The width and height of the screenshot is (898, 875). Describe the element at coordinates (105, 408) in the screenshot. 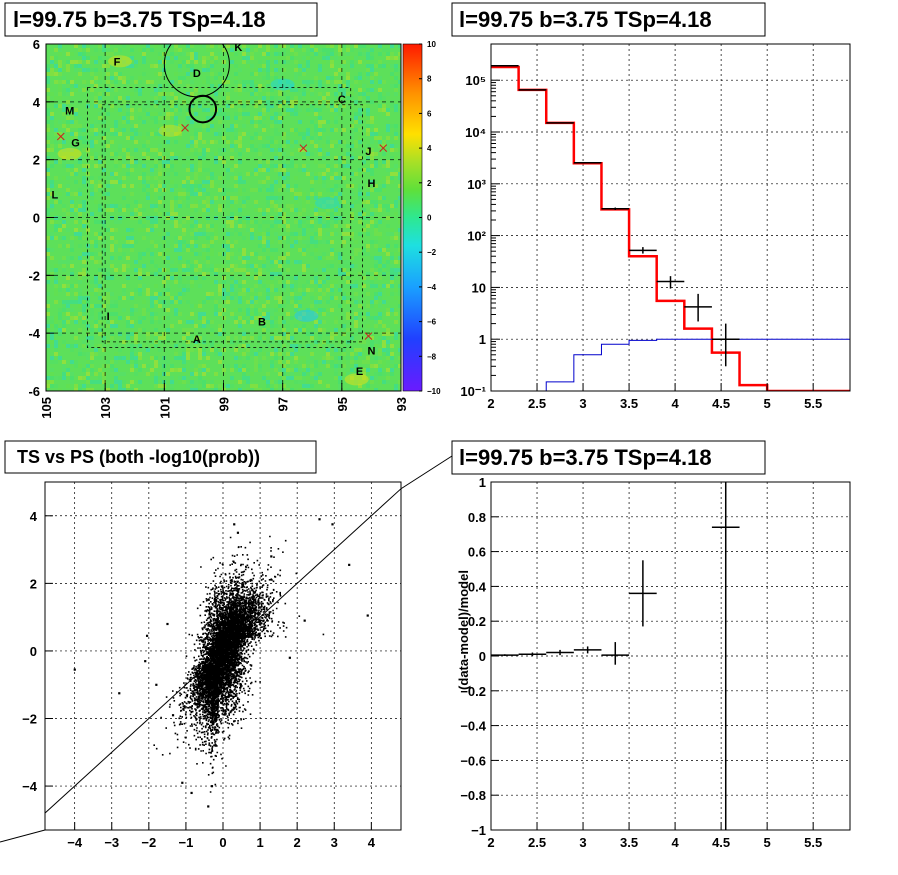

I see `sky-map-xtick-label: 103` at that location.